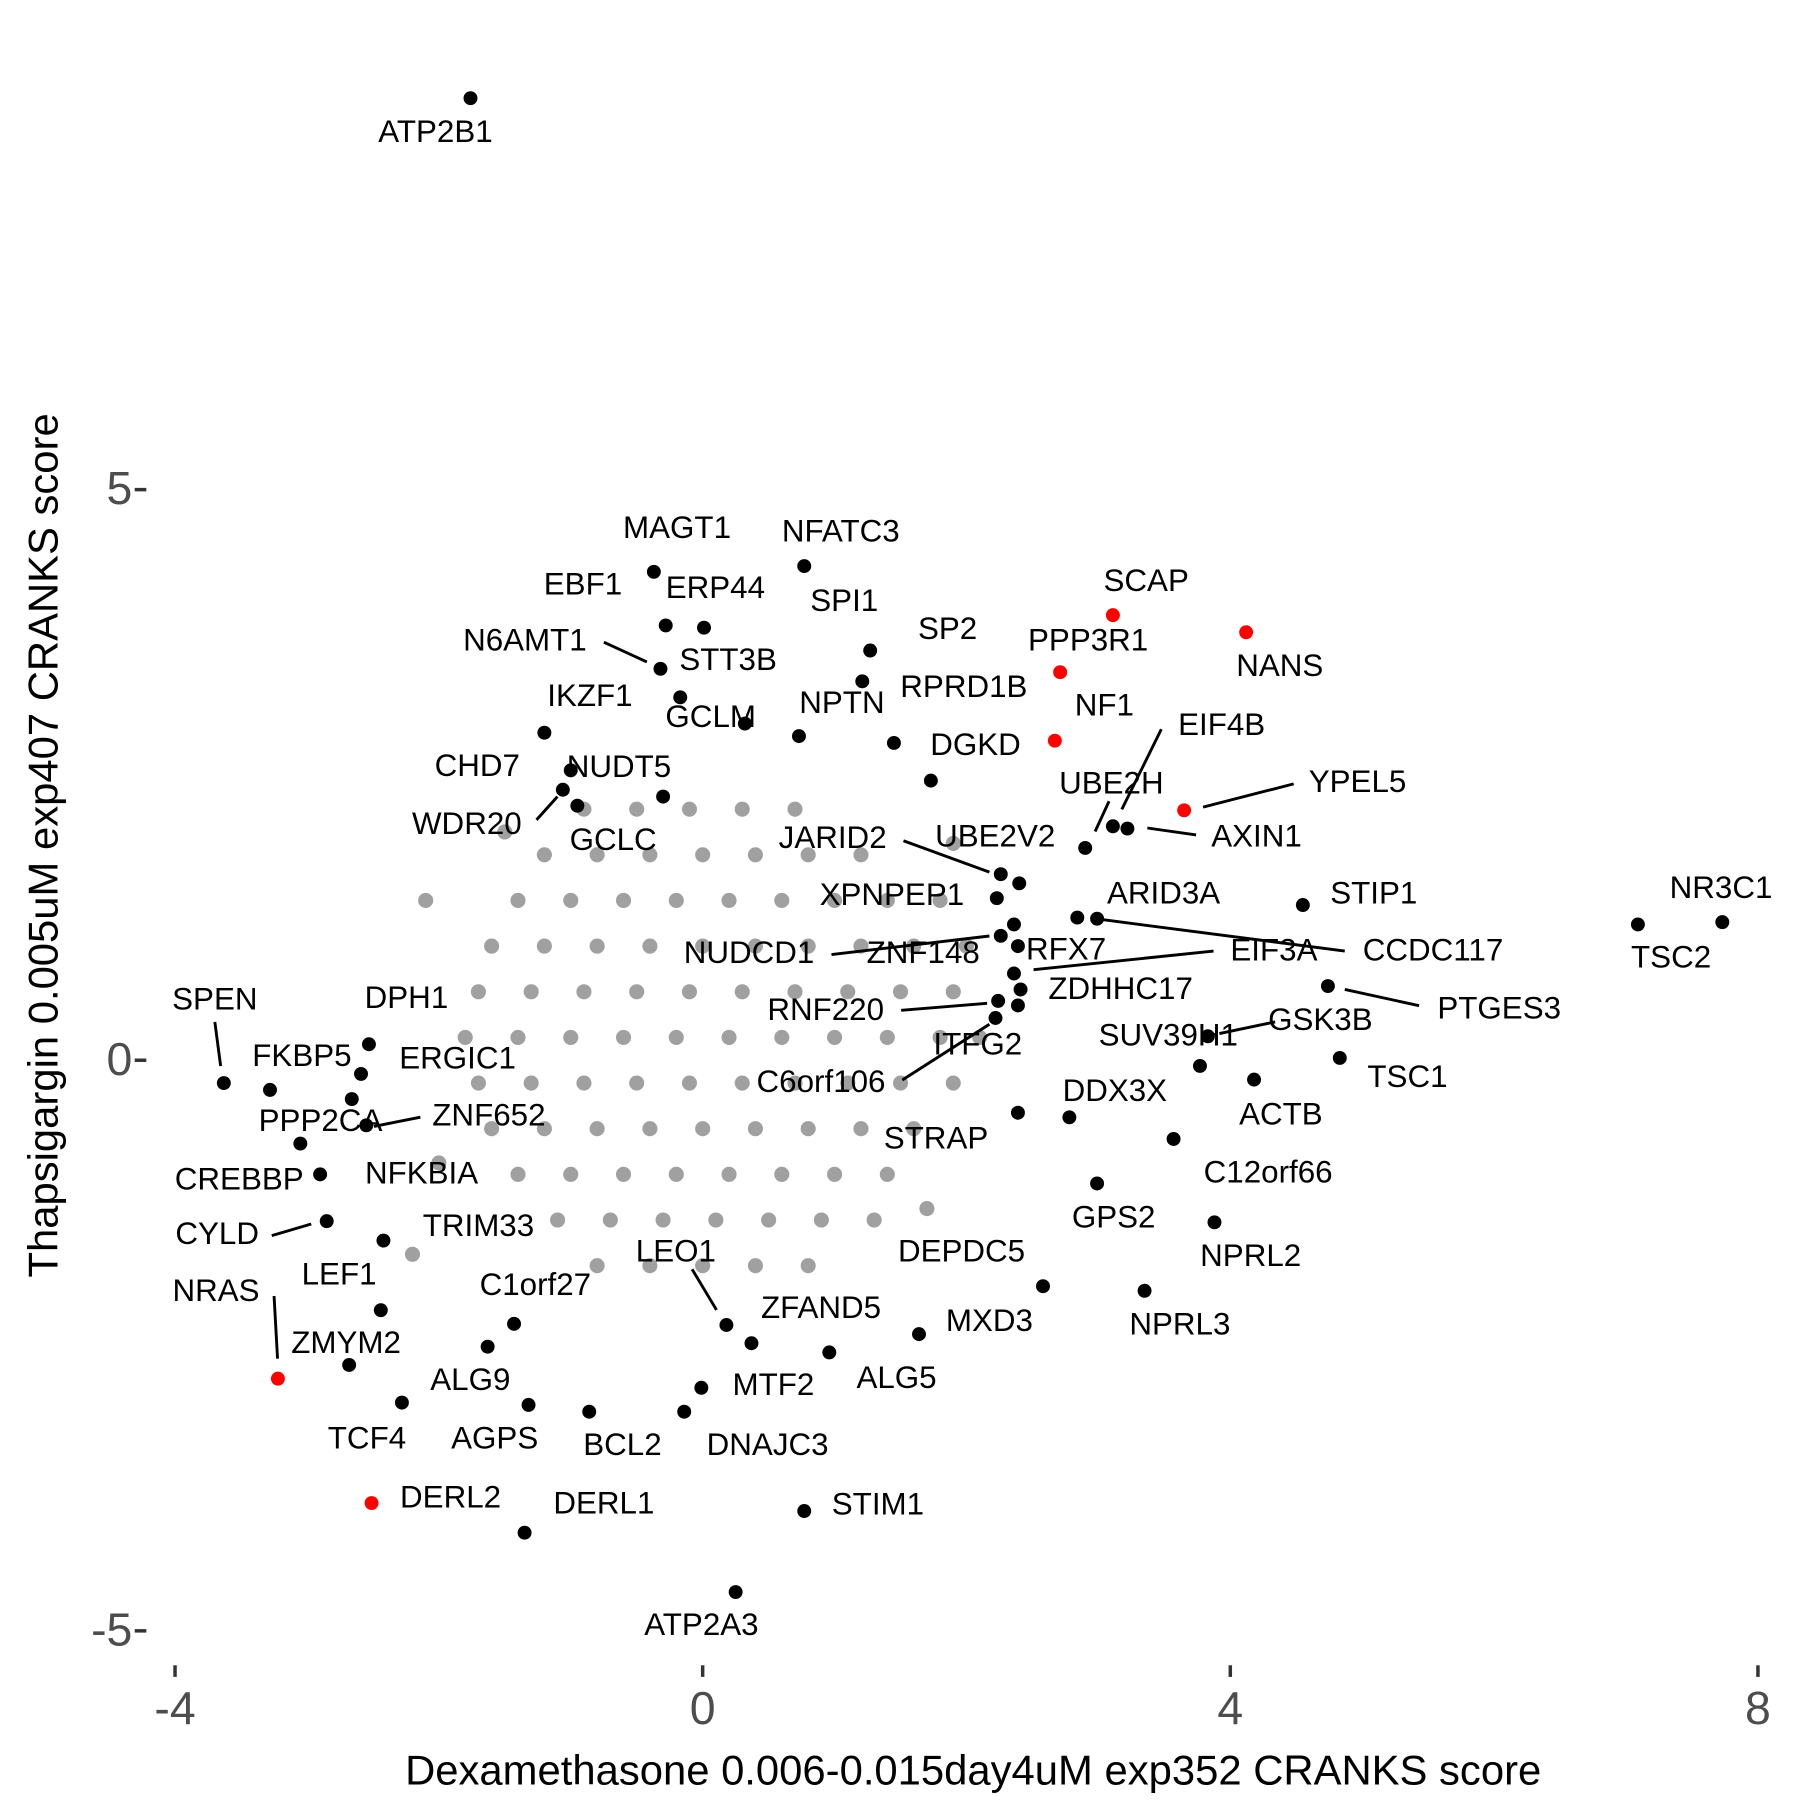 The image size is (1800, 1800). Describe the element at coordinates (603, 1502) in the screenshot. I see `point-label: DERL1` at that location.